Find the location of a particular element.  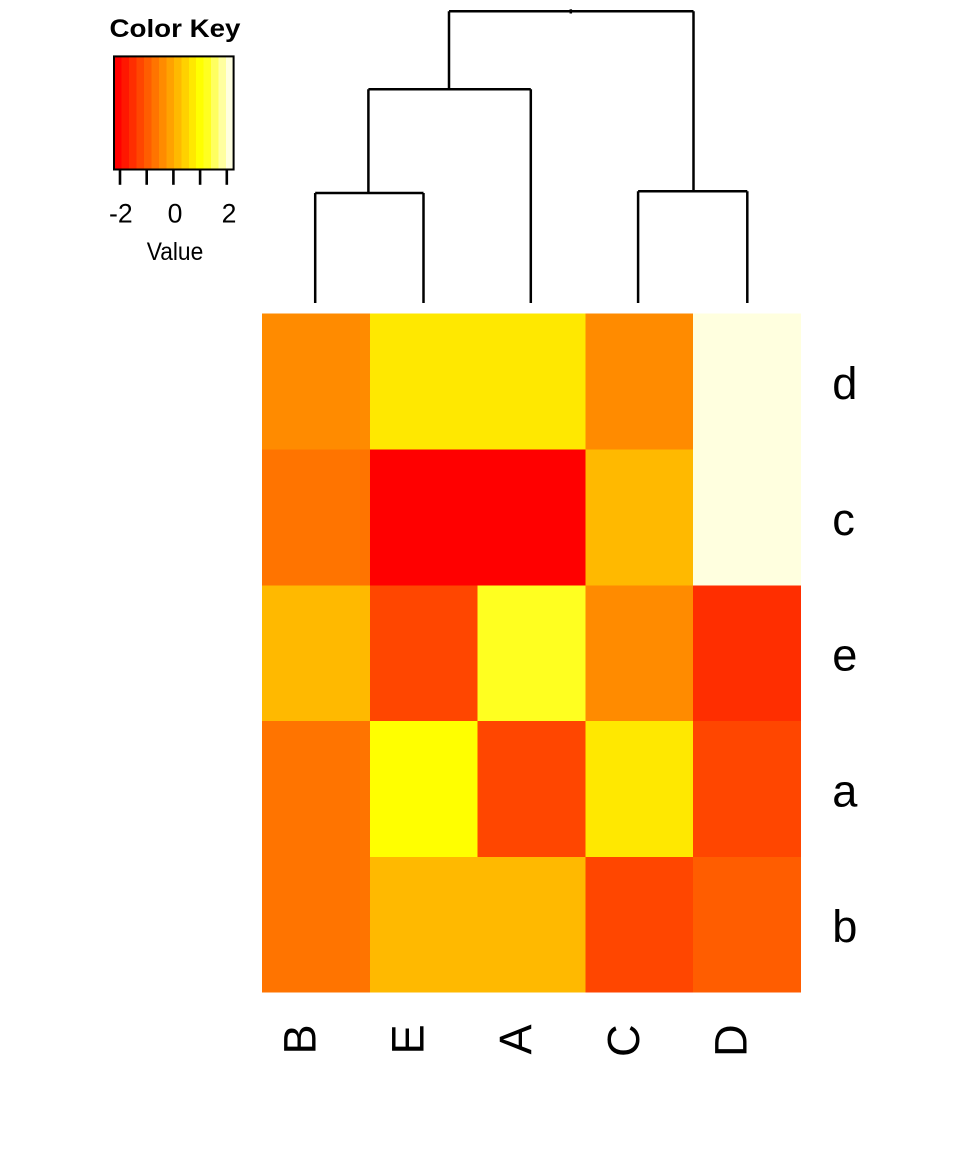

svg-text: a is located at coordinates (845, 790).